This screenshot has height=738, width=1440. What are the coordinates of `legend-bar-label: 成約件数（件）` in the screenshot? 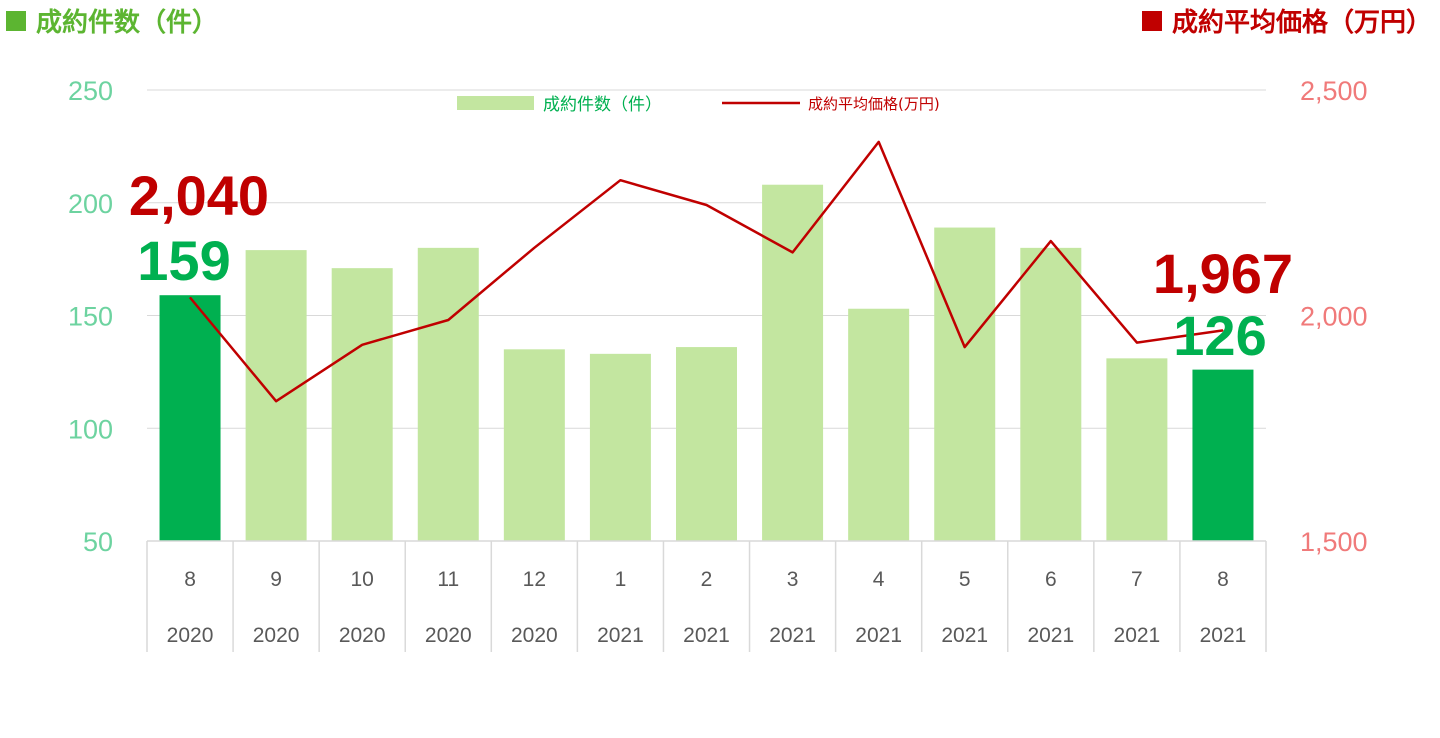 It's located at (602, 105).